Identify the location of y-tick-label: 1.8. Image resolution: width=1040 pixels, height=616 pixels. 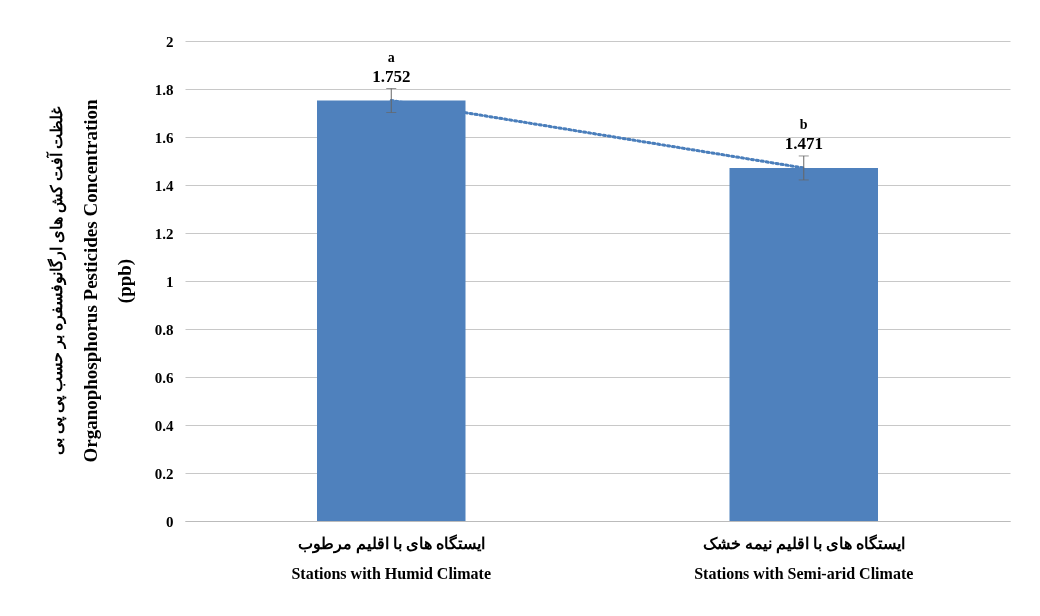
(164, 89).